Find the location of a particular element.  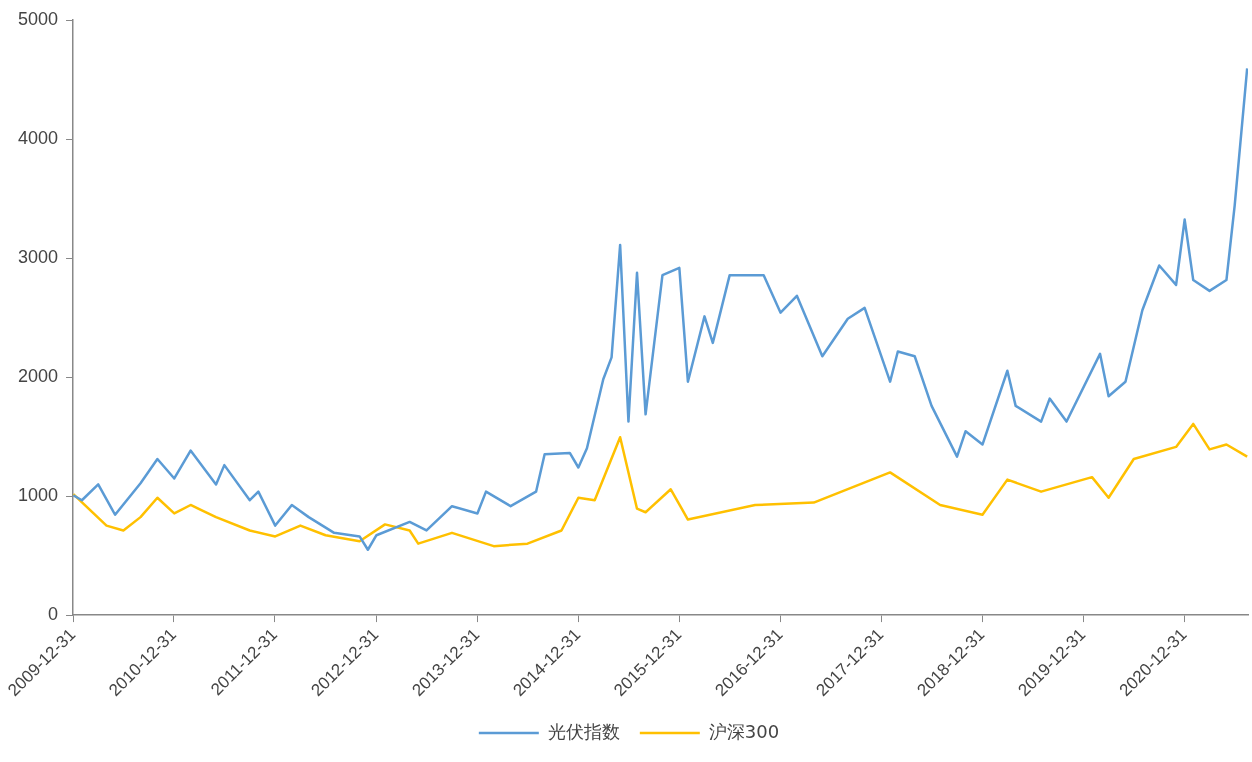

legend-label: 光伏指数 is located at coordinates (583, 731).